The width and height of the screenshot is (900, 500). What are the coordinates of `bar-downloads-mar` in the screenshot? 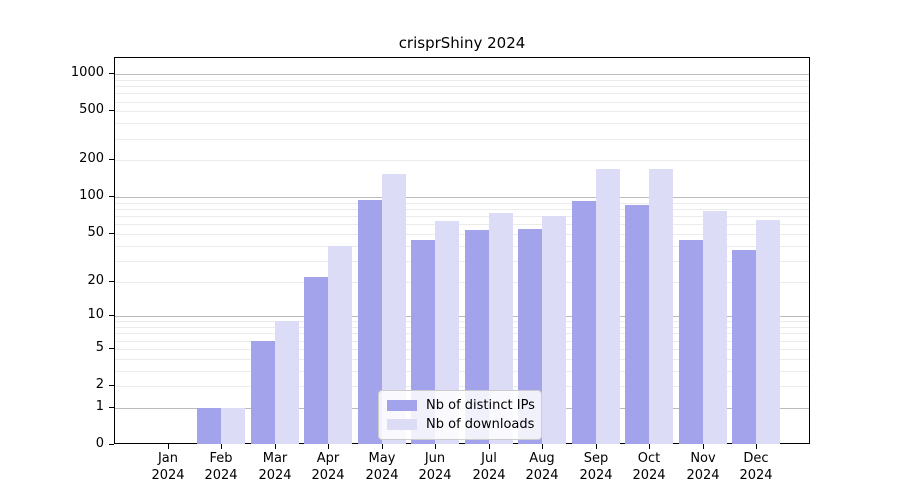 It's located at (287, 382).